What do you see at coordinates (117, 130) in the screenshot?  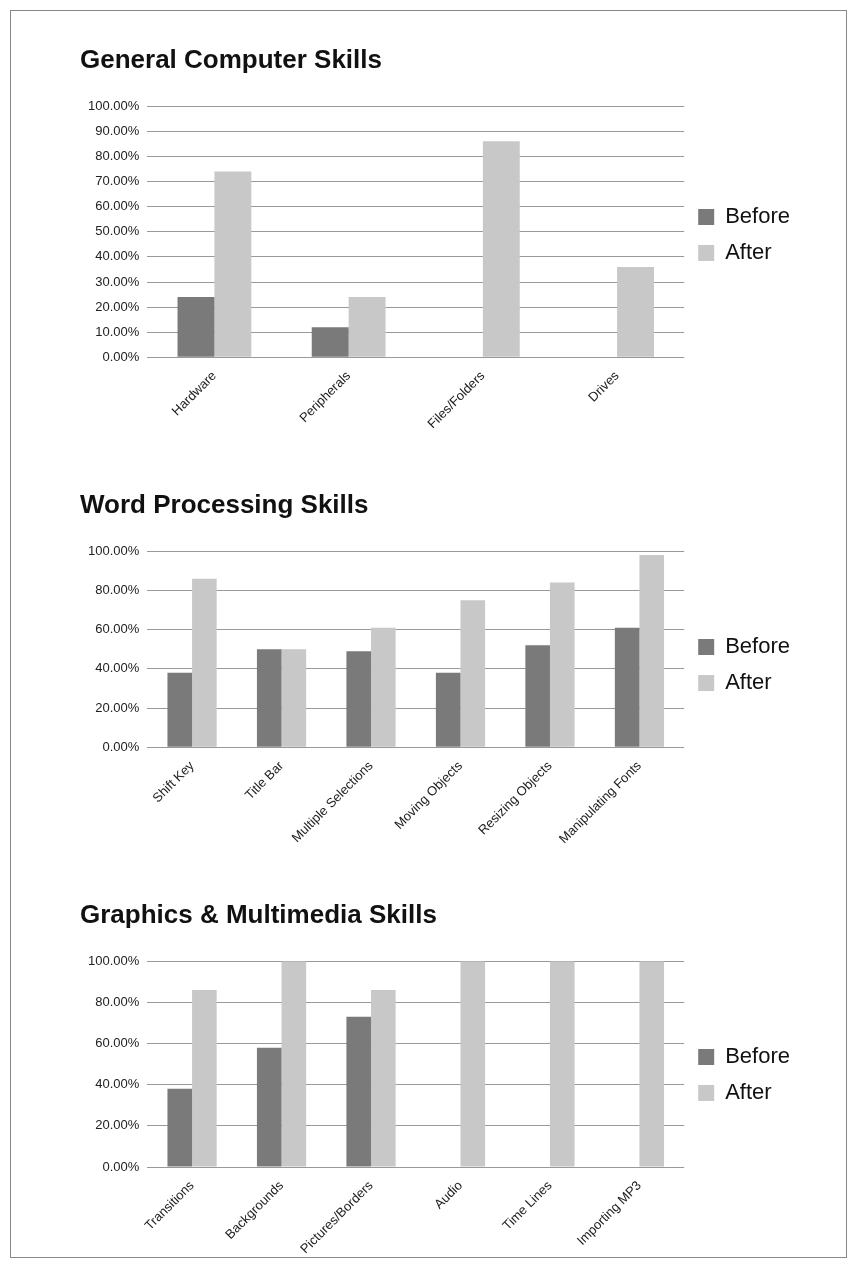 I see `y-tick-label: 90.00%` at bounding box center [117, 130].